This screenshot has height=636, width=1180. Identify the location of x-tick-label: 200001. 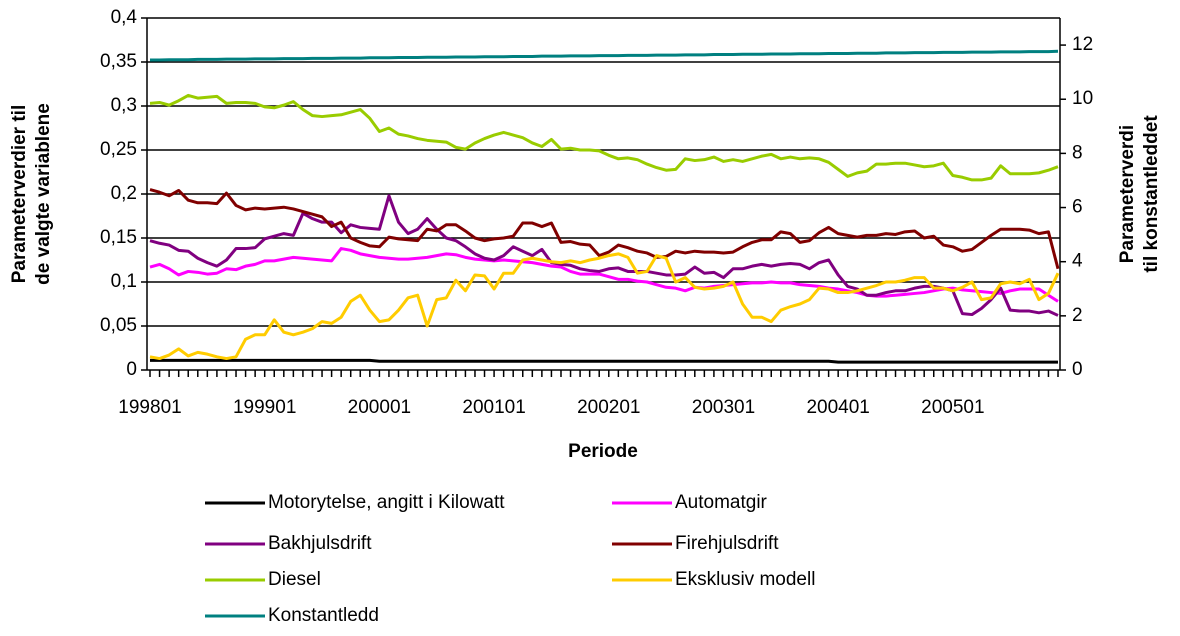
(379, 407).